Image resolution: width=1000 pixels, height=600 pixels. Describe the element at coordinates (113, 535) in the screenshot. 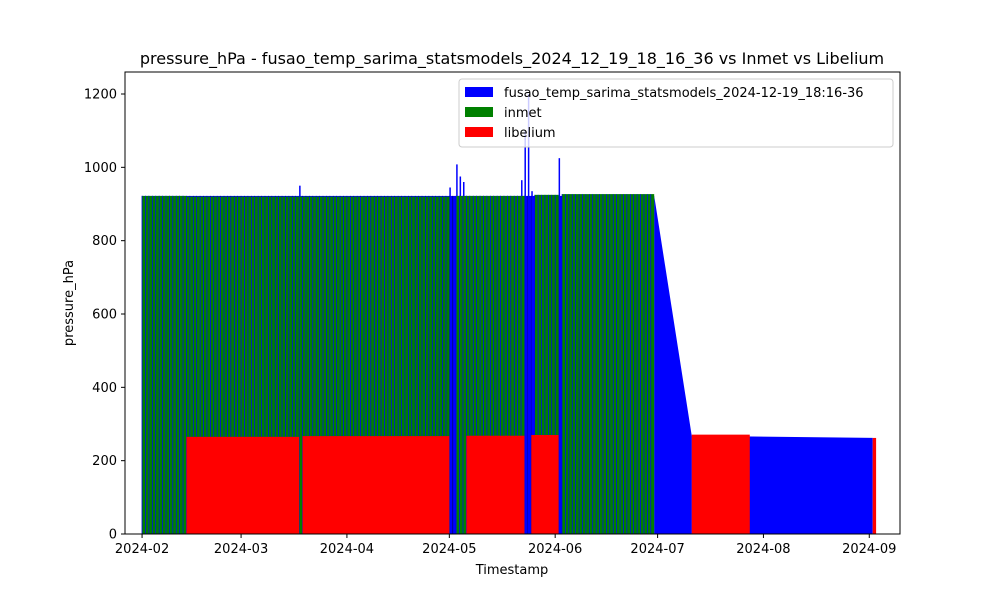

I see `y-tick-label-1: 0` at that location.